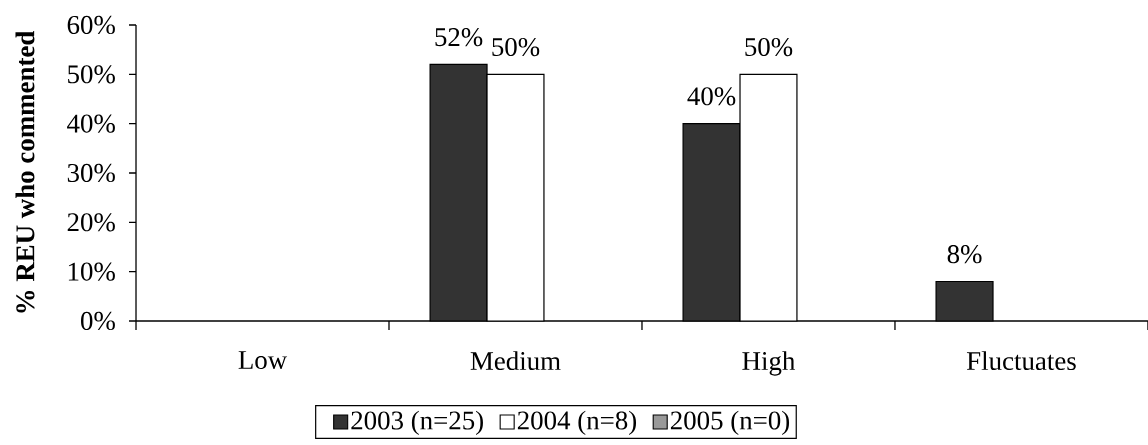 This screenshot has width=1148, height=445. What do you see at coordinates (91, 222) in the screenshot?
I see `y-tick-label: 20%` at bounding box center [91, 222].